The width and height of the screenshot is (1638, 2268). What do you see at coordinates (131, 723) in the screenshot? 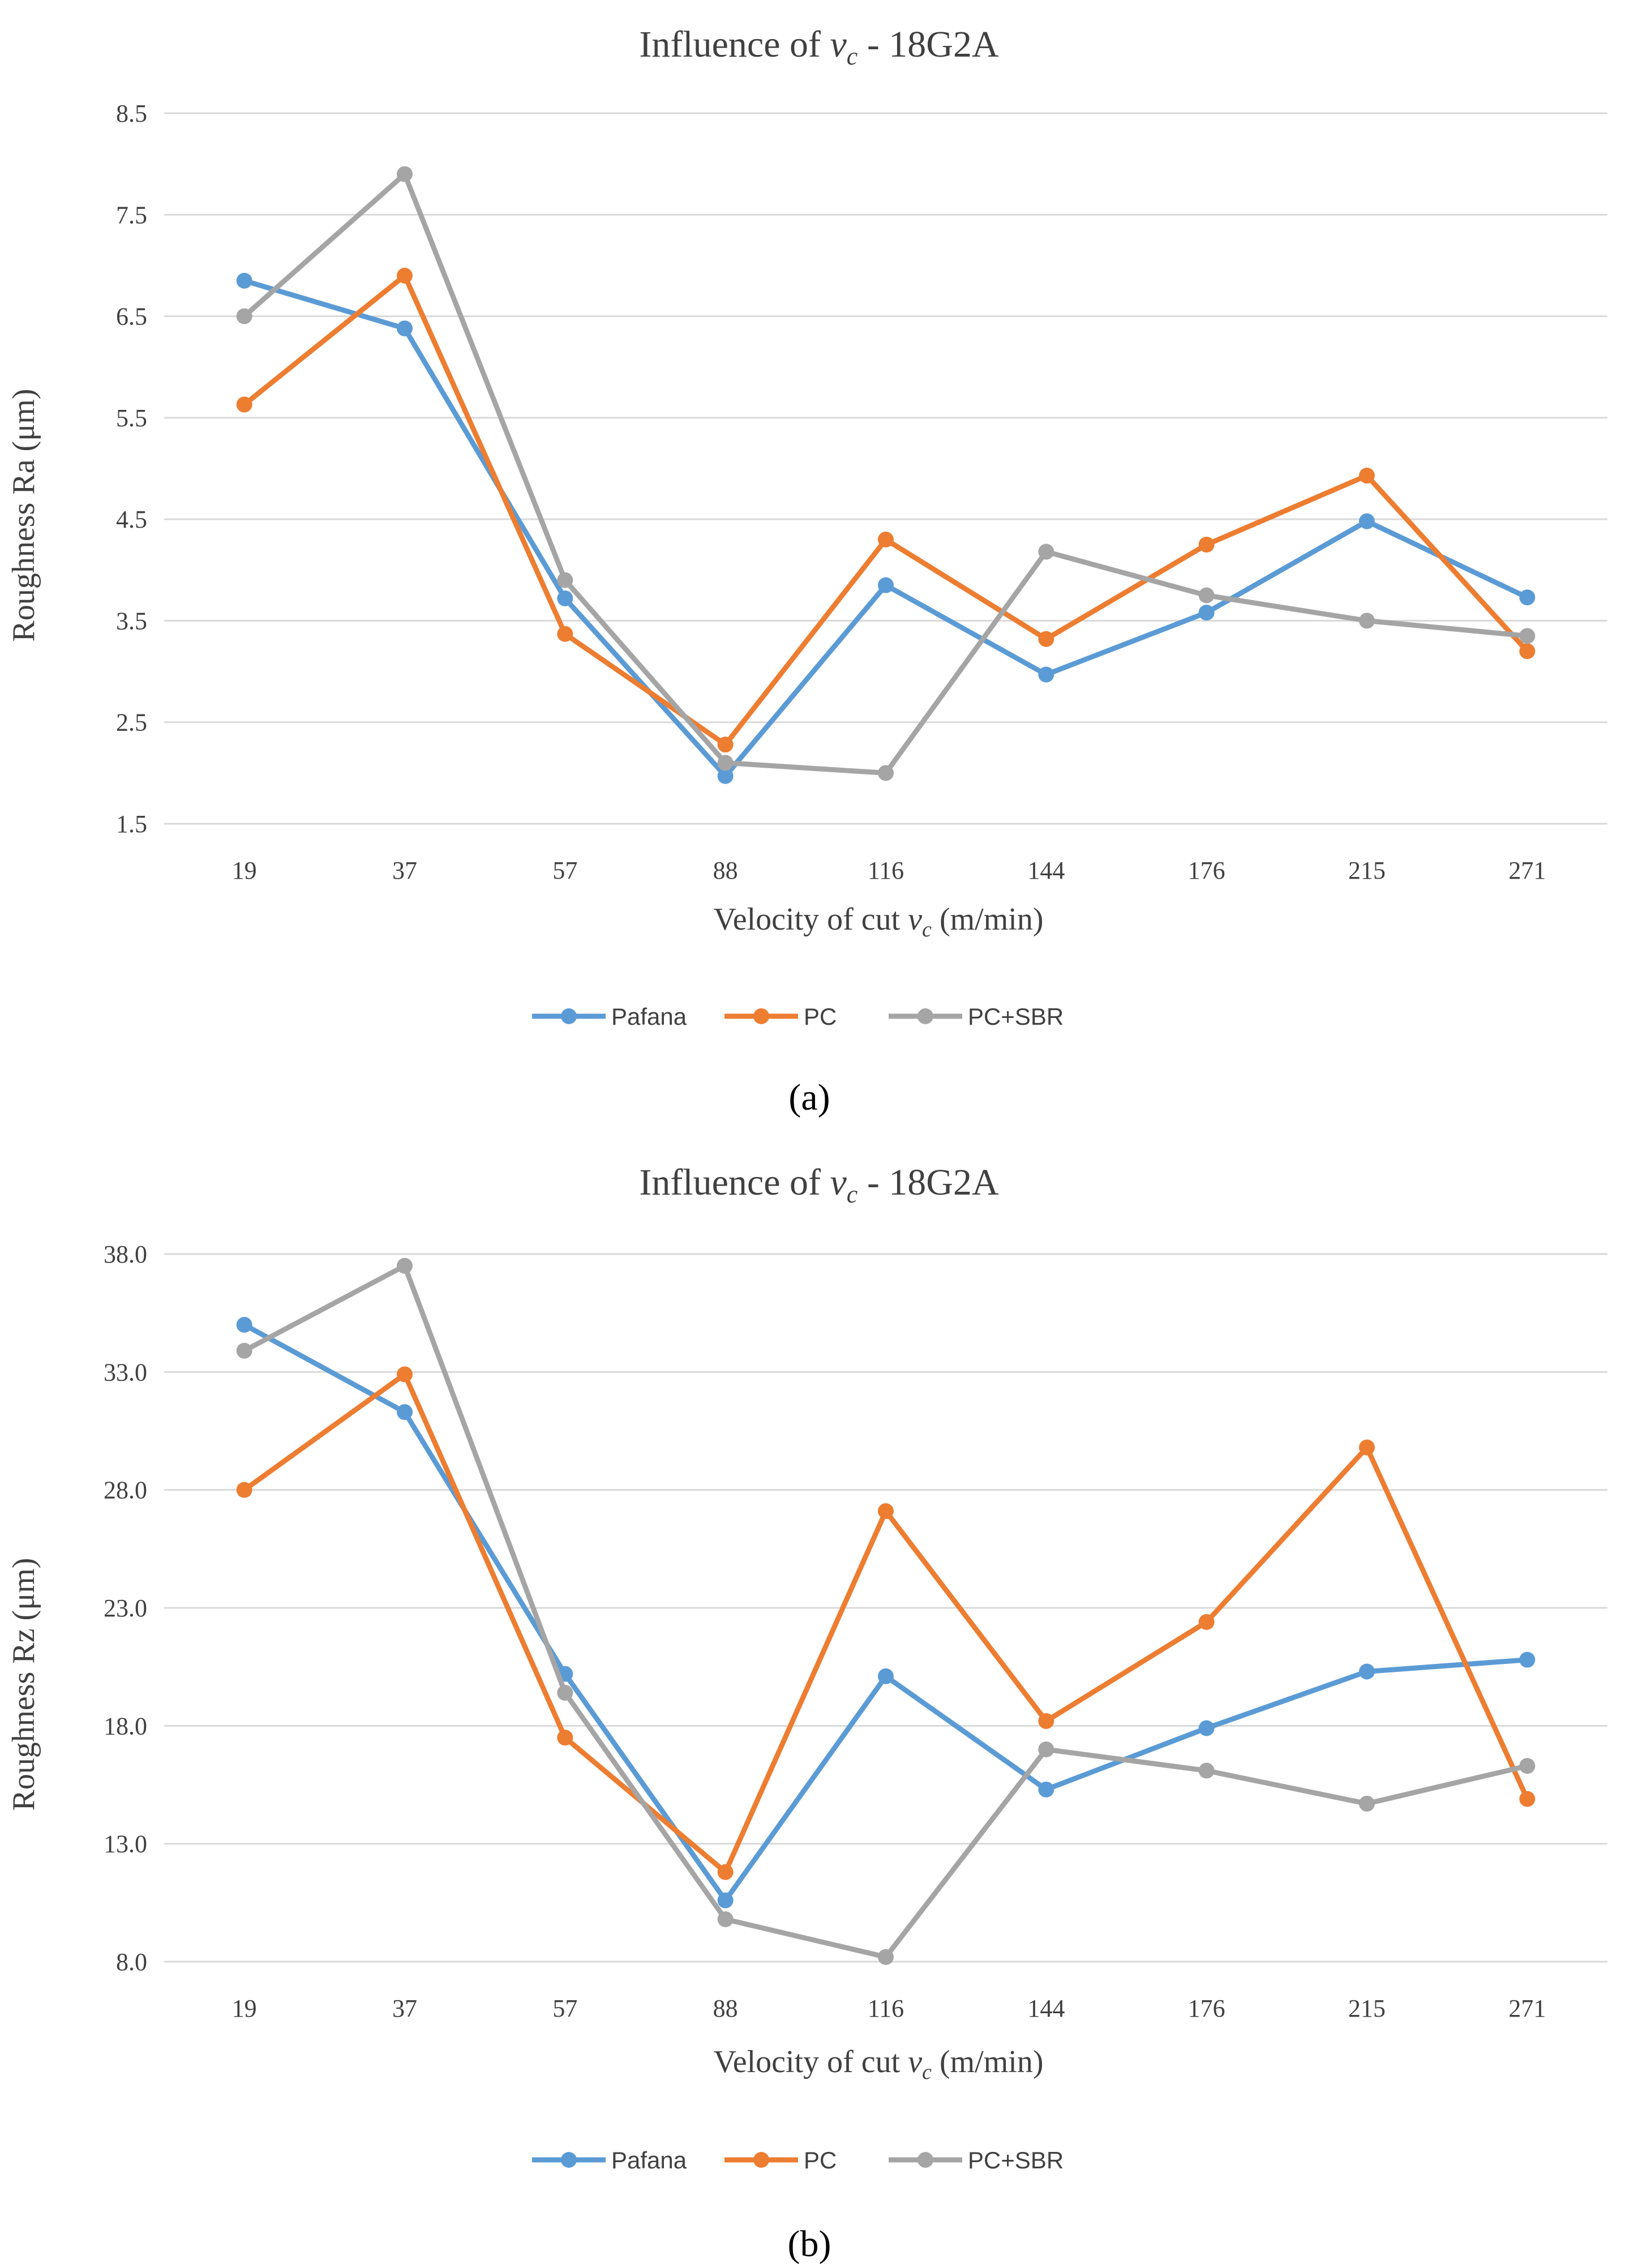
I see `y-tick-label: 2.5` at bounding box center [131, 723].